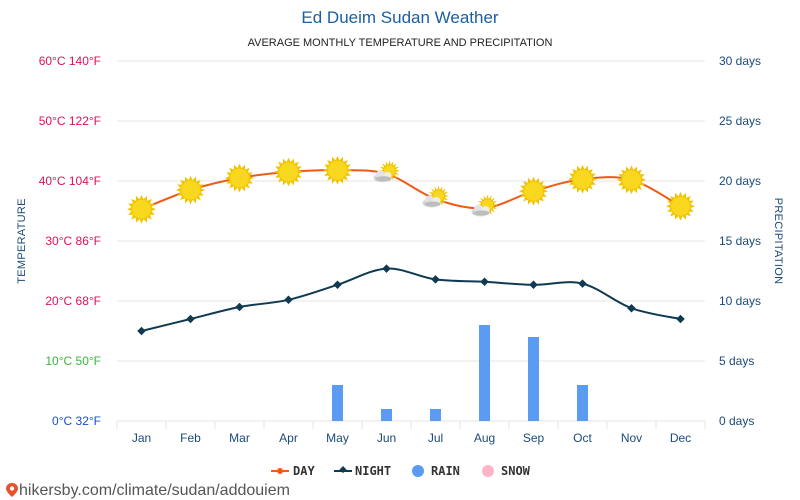 The height and width of the screenshot is (500, 800). What do you see at coordinates (70, 181) in the screenshot?
I see `temperature-tick-label: 40°C 104°F` at bounding box center [70, 181].